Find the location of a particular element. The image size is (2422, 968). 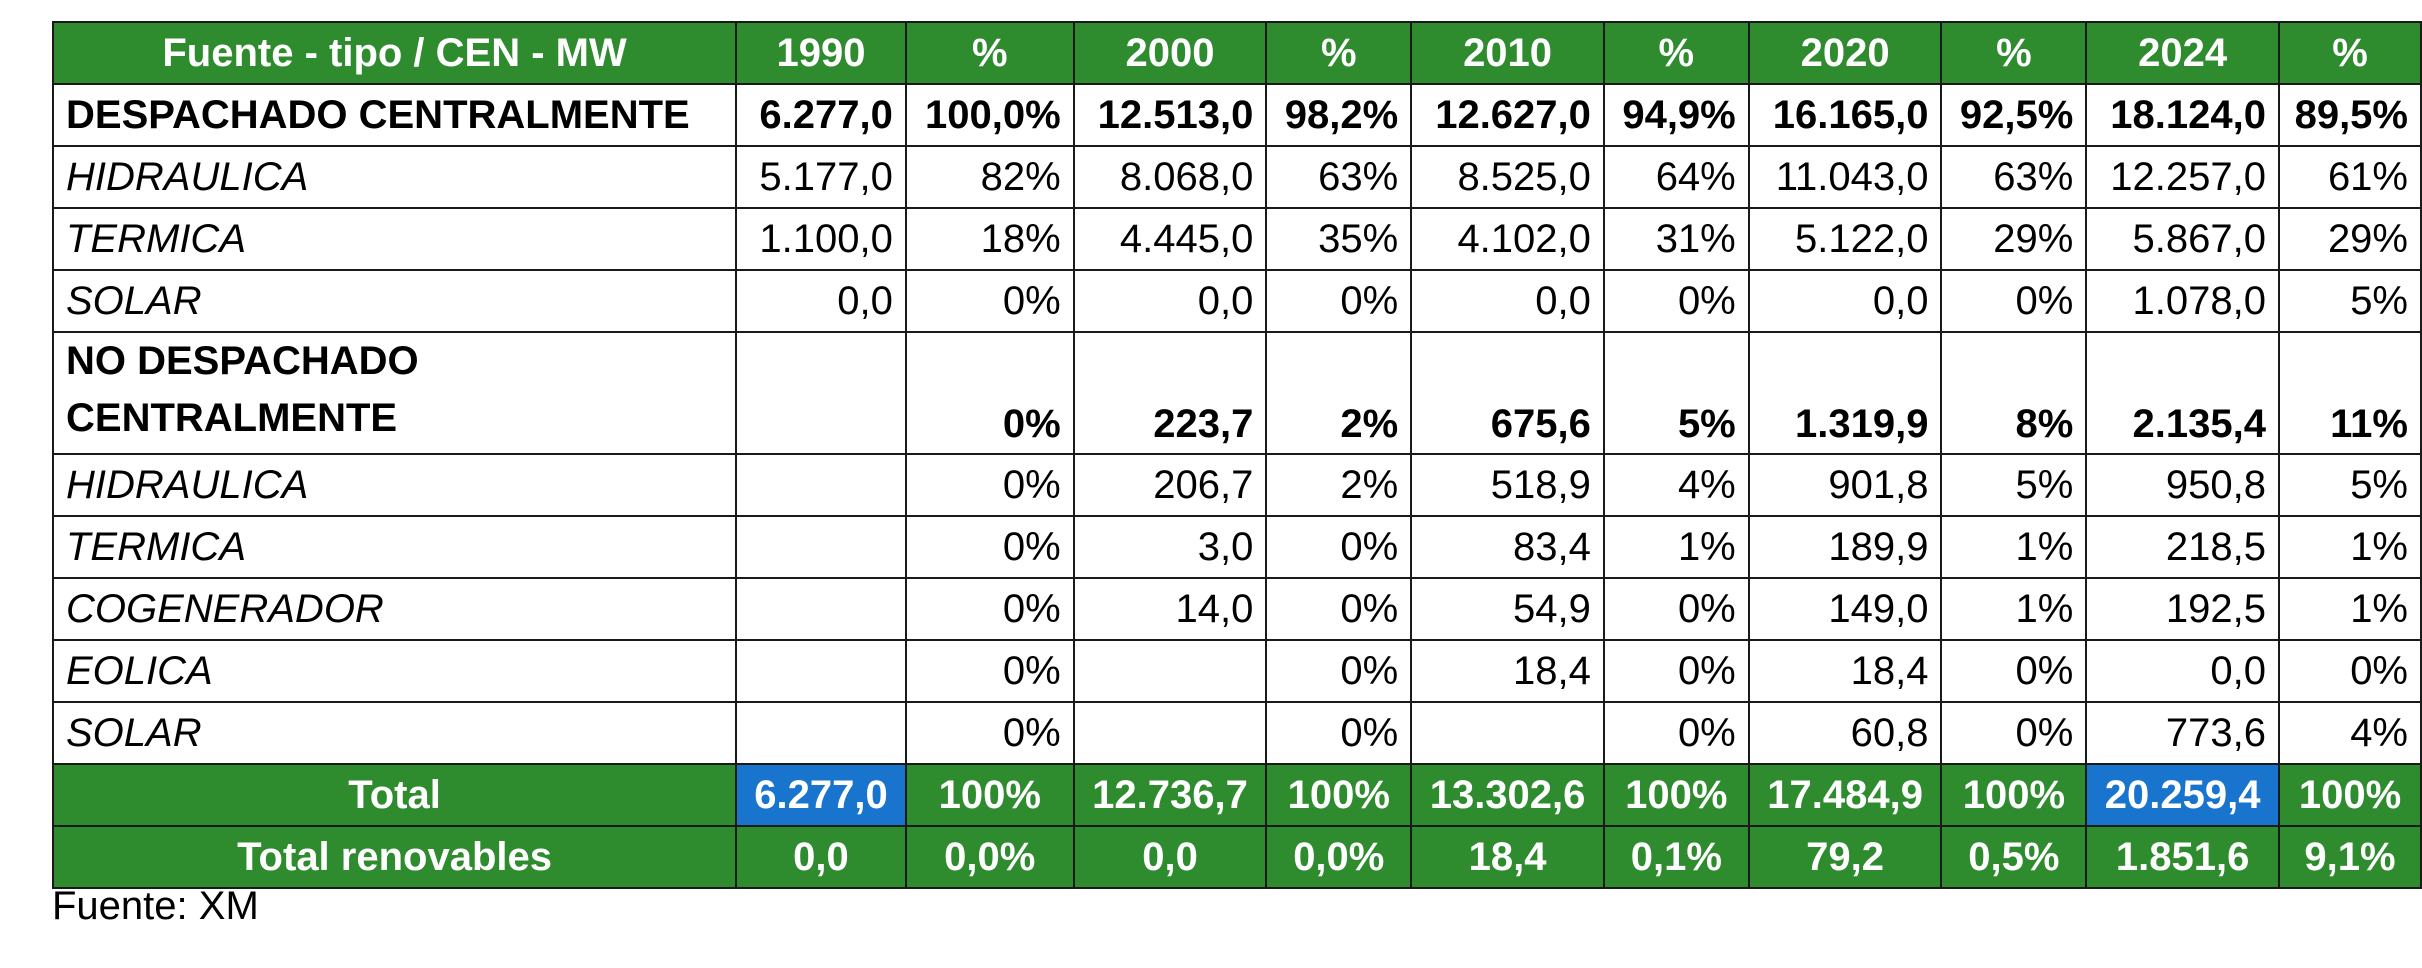

row-label: COGENERADOR is located at coordinates (394, 609).